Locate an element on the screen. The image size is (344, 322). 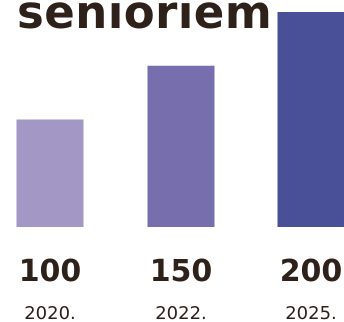
category-label-0: 2020. is located at coordinates (50, 312).